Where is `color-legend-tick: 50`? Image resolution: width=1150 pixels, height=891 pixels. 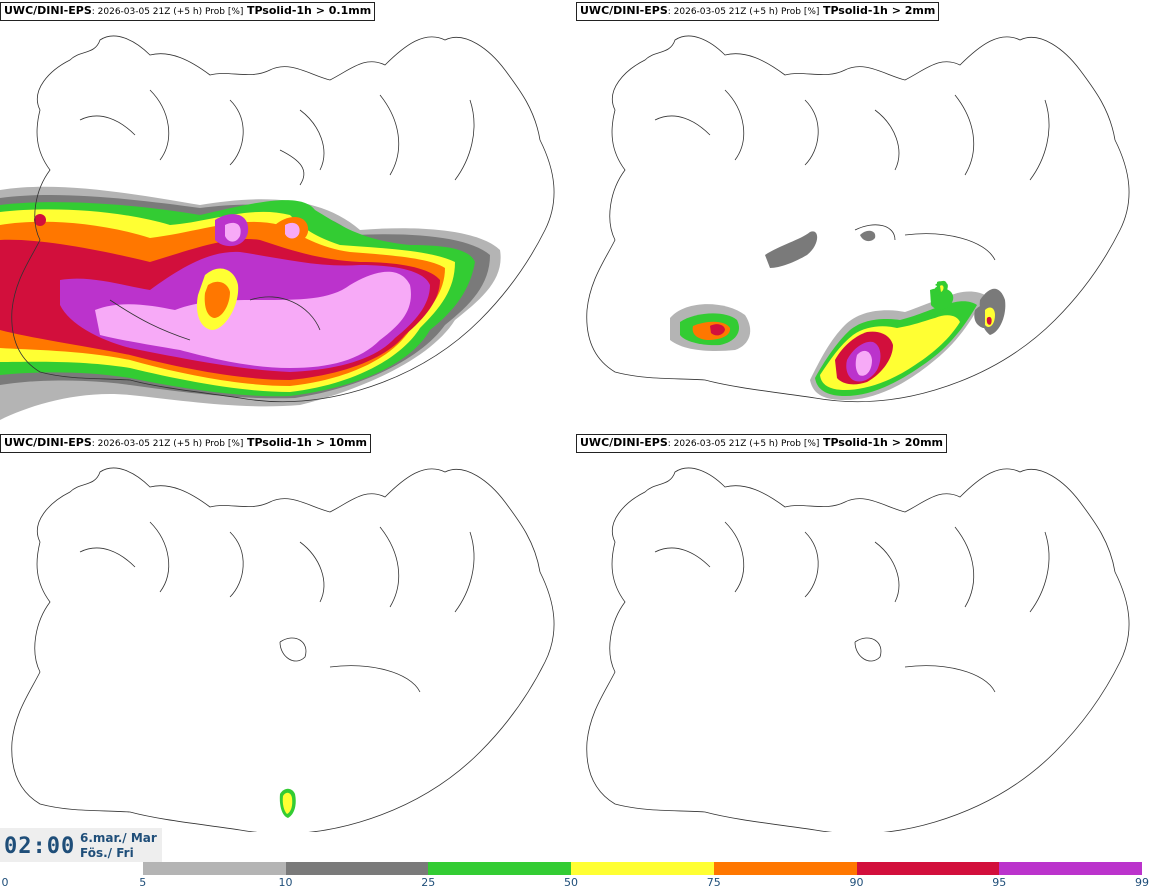 color-legend-tick: 50 is located at coordinates (571, 882).